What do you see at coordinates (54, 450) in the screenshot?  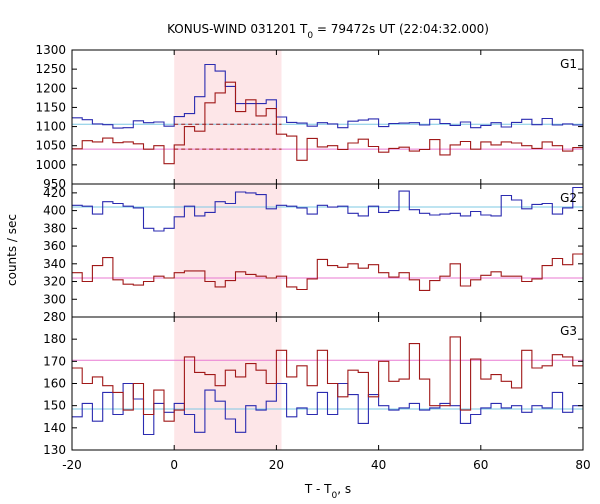 I see `y-tick-label-g3: 130` at bounding box center [54, 450].